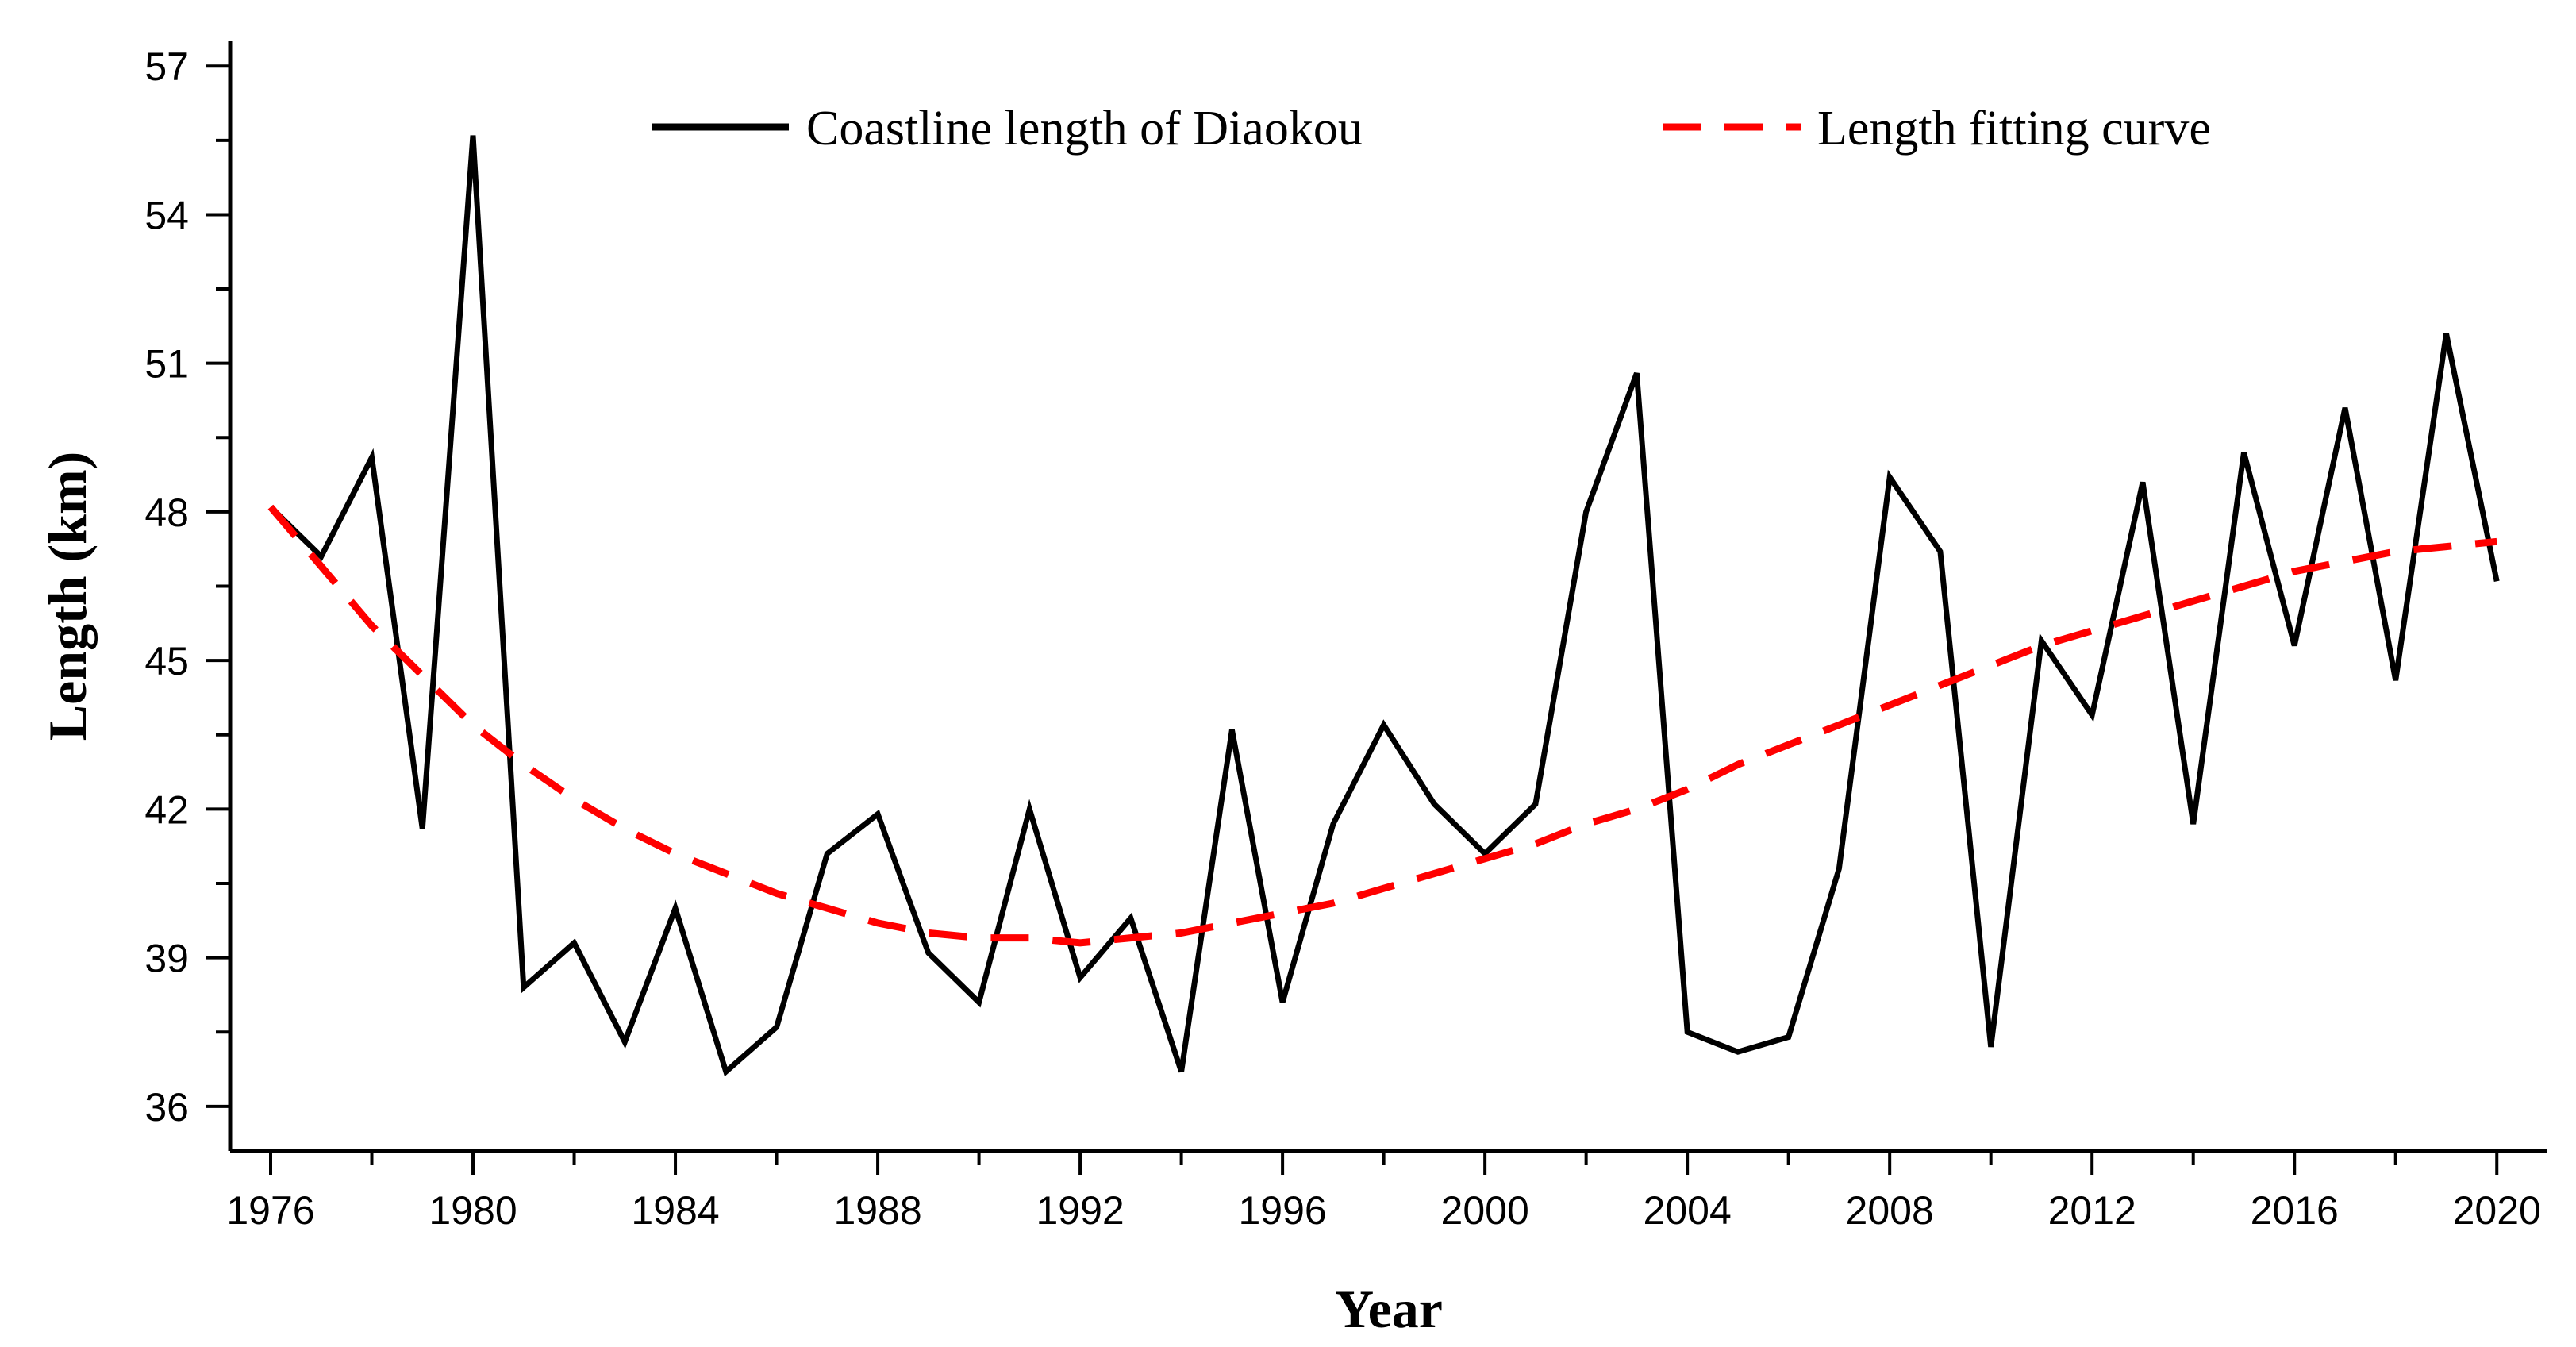 Image resolution: width=2576 pixels, height=1347 pixels. Describe the element at coordinates (166, 215) in the screenshot. I see `y-tick-label: 54` at that location.